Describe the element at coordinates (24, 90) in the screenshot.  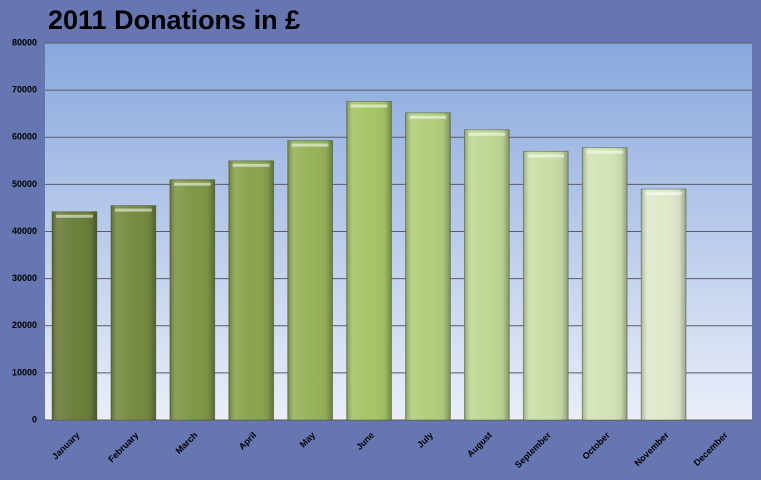
I see `y-tick-label: 70000` at that location.